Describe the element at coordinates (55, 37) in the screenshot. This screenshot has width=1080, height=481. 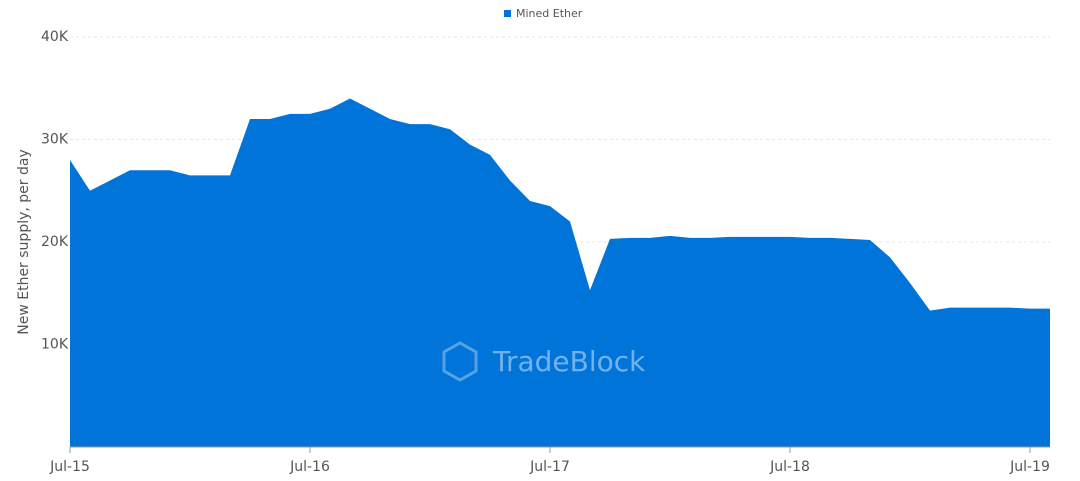
I see `y-tick-label: 40K` at that location.